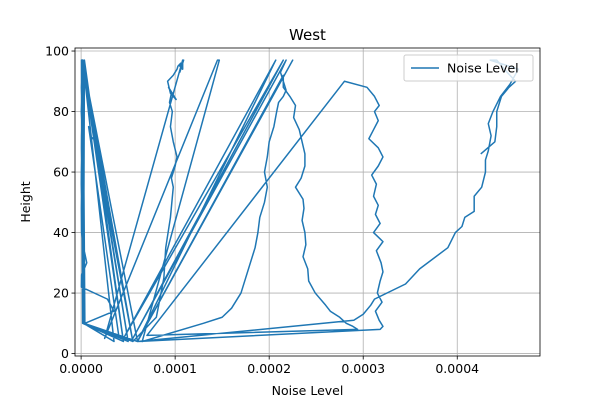  I want to click on y-tick-label: 80, so click(61, 111).